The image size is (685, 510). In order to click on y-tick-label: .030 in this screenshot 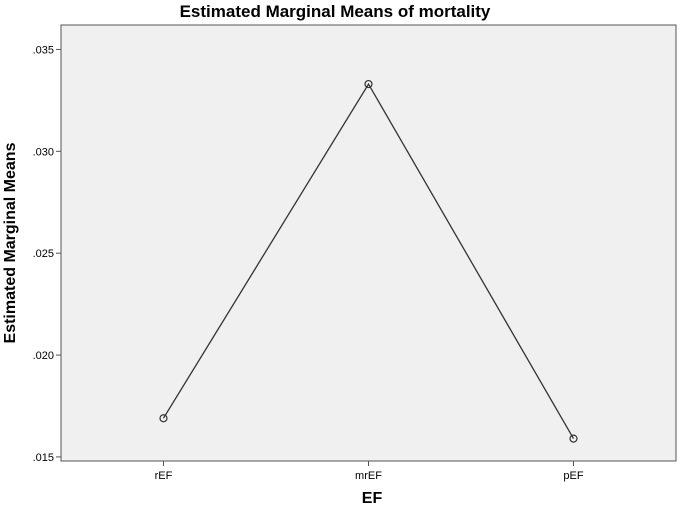, I will do `click(43, 152)`.